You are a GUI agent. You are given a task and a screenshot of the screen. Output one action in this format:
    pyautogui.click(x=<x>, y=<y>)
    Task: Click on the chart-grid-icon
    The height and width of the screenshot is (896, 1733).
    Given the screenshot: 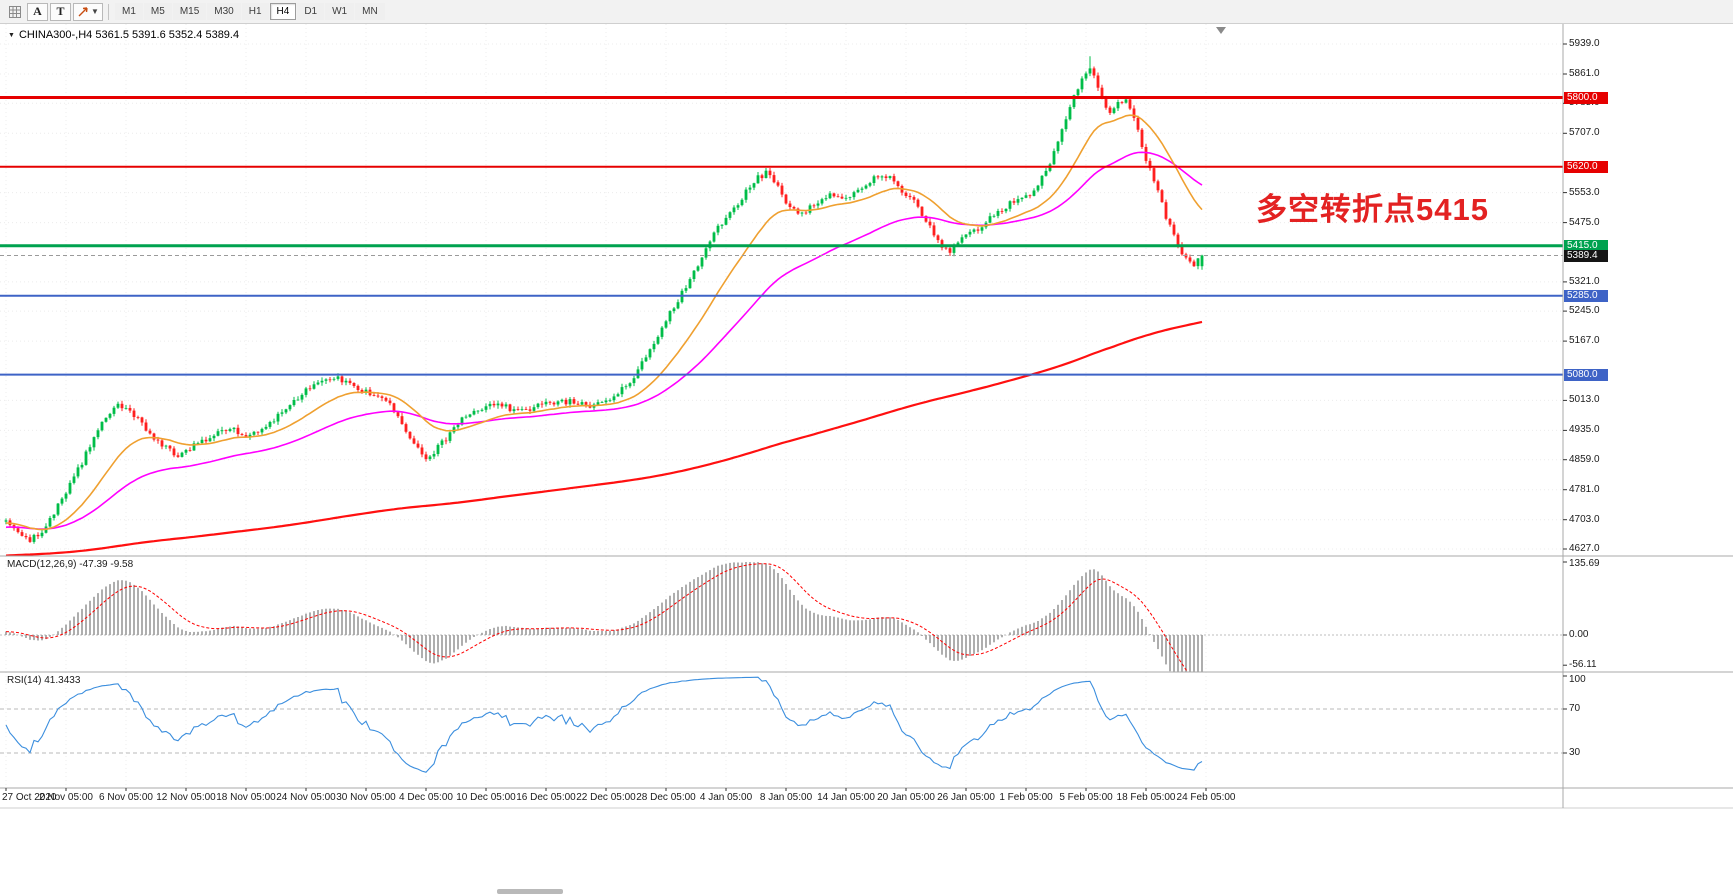 What is the action you would take?
    pyautogui.click(x=15, y=12)
    